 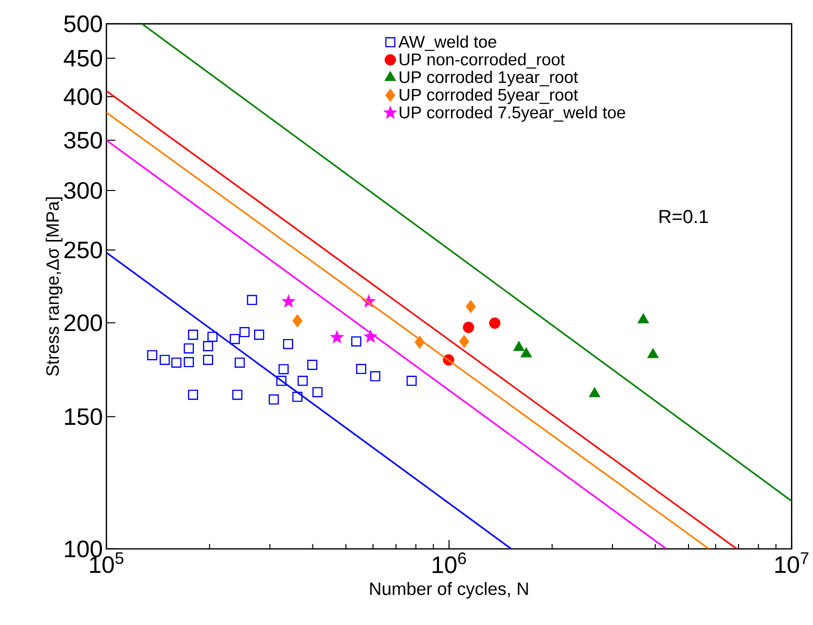 What do you see at coordinates (513, 114) in the screenshot?
I see `legend-label: UP corroded 7.5year_weld toe` at bounding box center [513, 114].